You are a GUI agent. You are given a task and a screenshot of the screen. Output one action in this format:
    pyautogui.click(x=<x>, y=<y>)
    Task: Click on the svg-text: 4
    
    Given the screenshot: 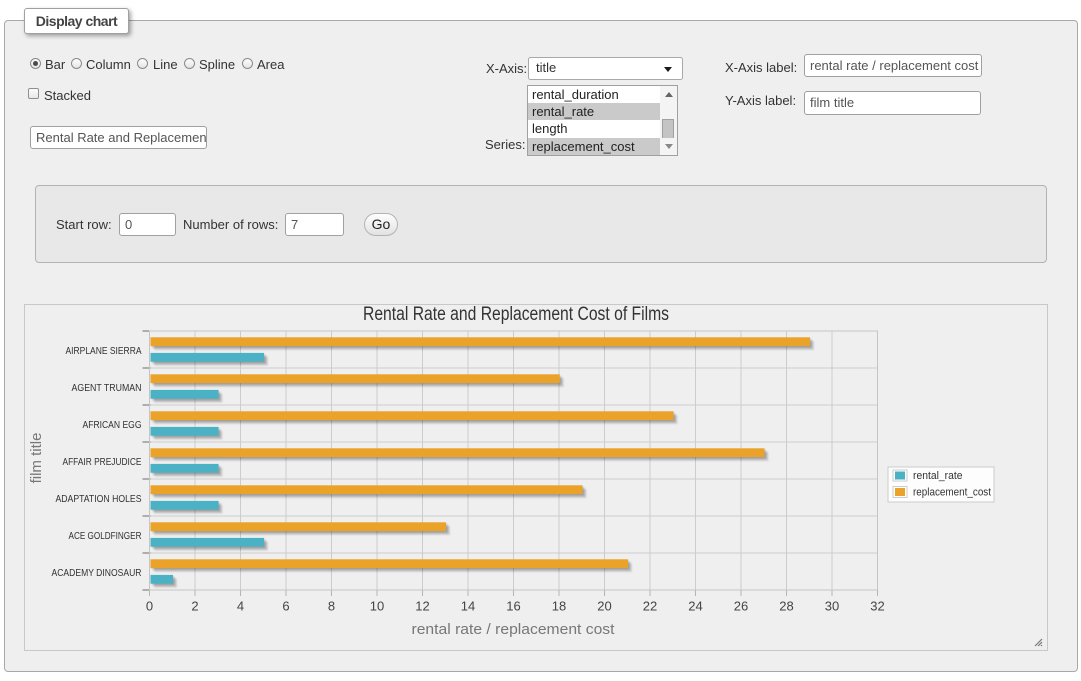 What is the action you would take?
    pyautogui.click(x=240, y=605)
    